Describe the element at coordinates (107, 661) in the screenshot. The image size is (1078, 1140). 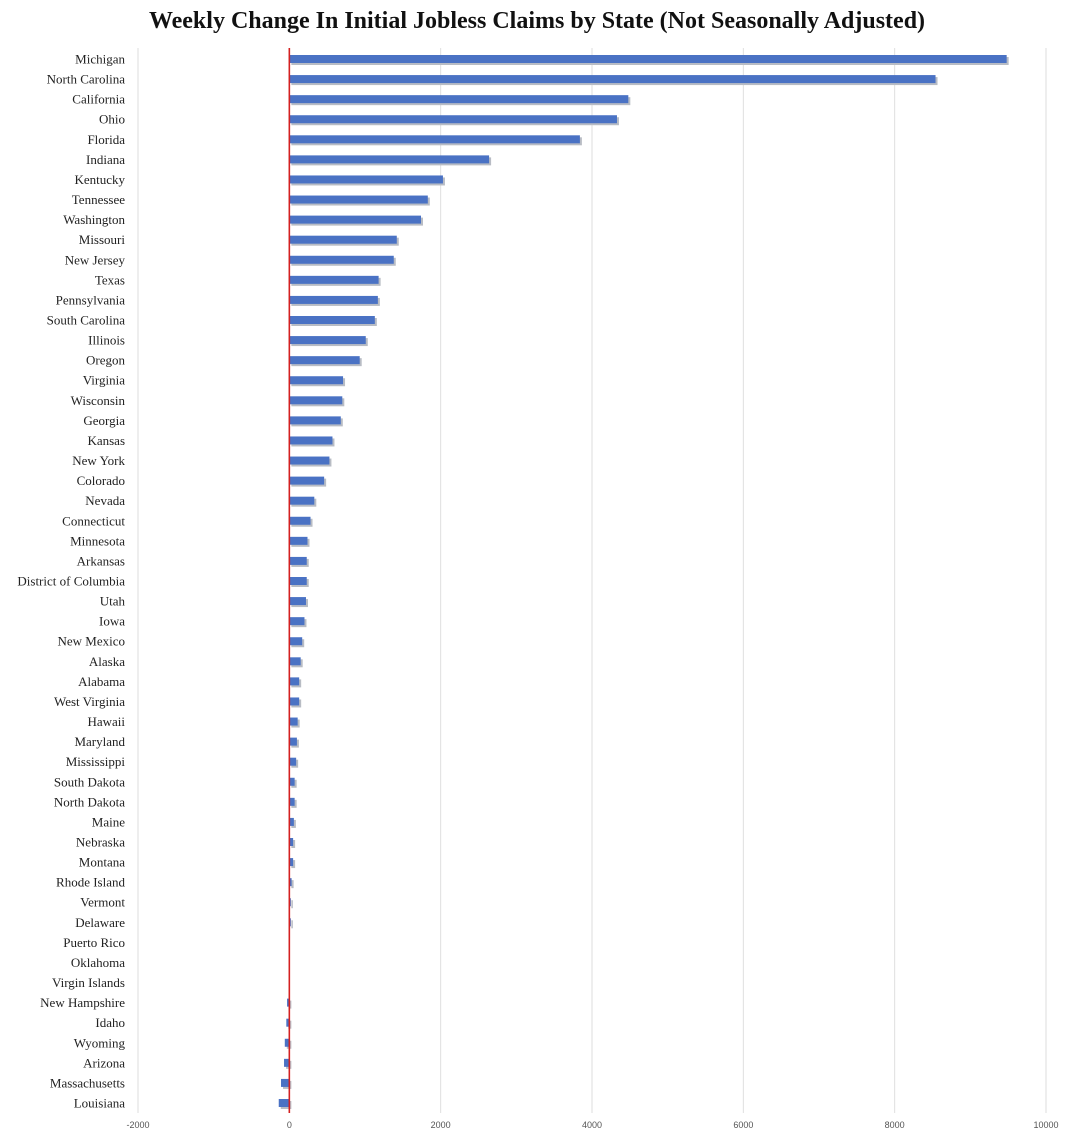
I see `category-label: Alaska` at that location.